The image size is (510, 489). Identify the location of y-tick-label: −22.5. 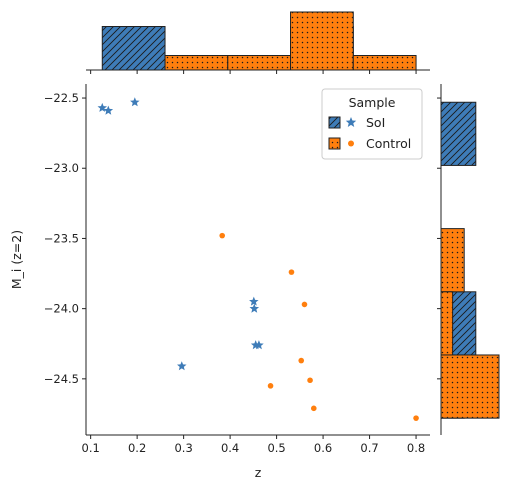
(61, 98).